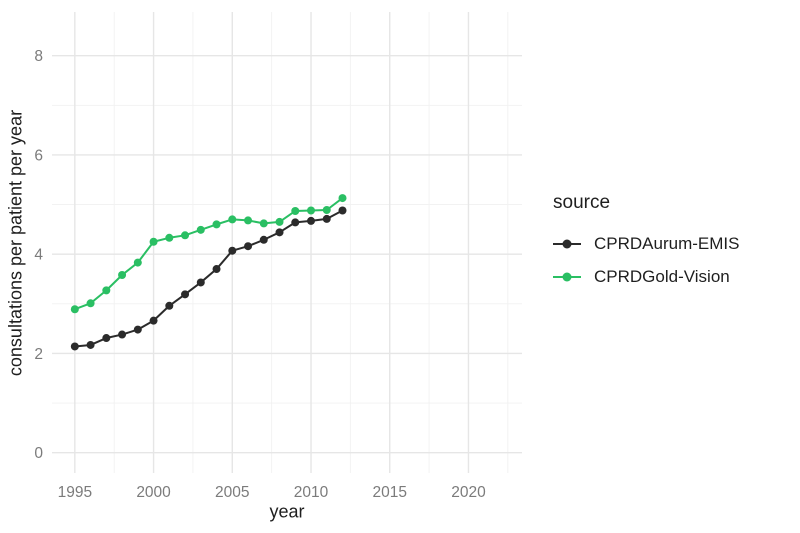 This screenshot has height=533, width=800. What do you see at coordinates (185, 294) in the screenshot?
I see `data-point-CPRDAurum-EMIS-2002` at bounding box center [185, 294].